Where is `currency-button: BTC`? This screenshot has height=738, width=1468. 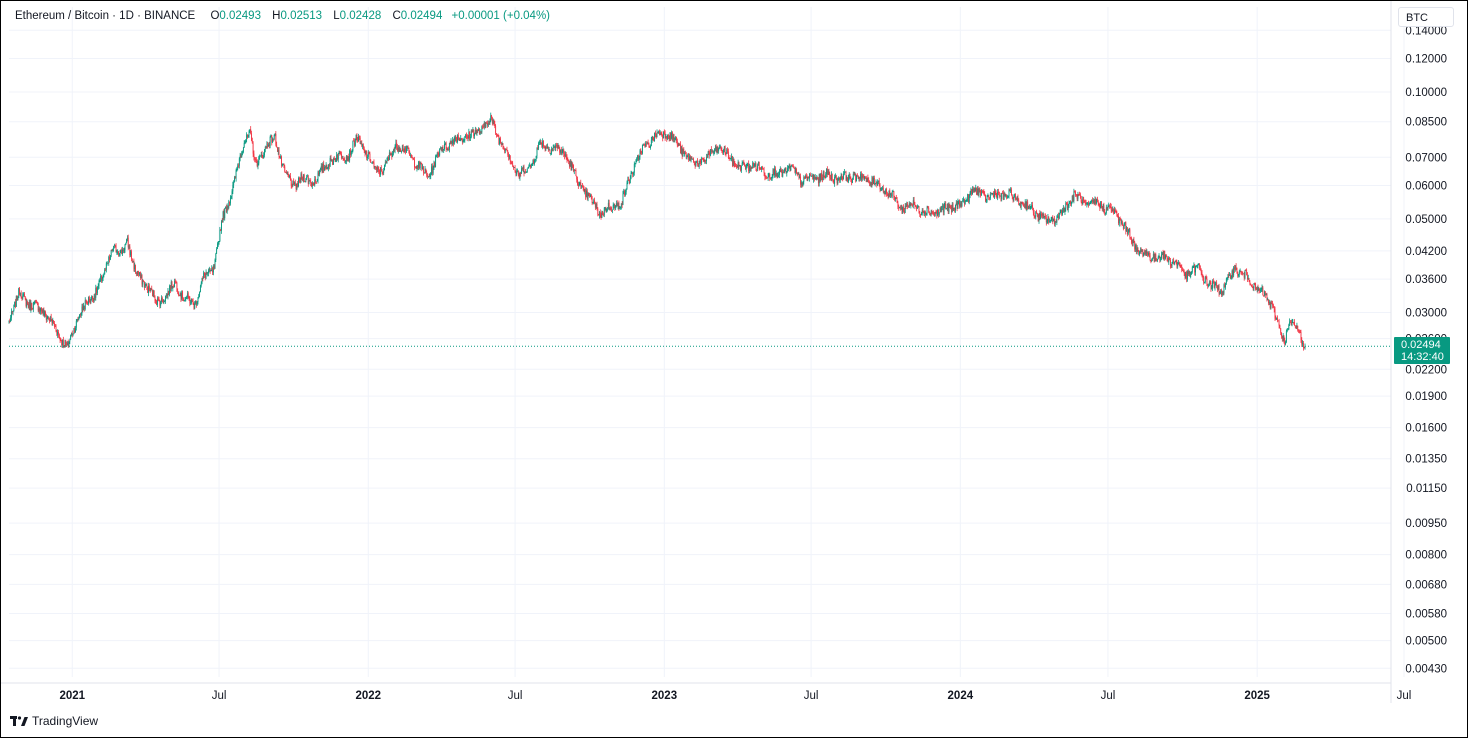 currency-button: BTC is located at coordinates (1426, 17).